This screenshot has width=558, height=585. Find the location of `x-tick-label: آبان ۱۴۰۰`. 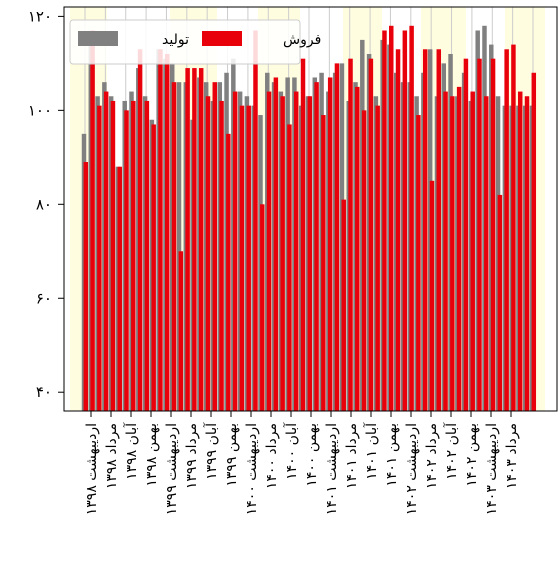

x-tick-label: آبان ۱۴۰۰ is located at coordinates (291, 451).